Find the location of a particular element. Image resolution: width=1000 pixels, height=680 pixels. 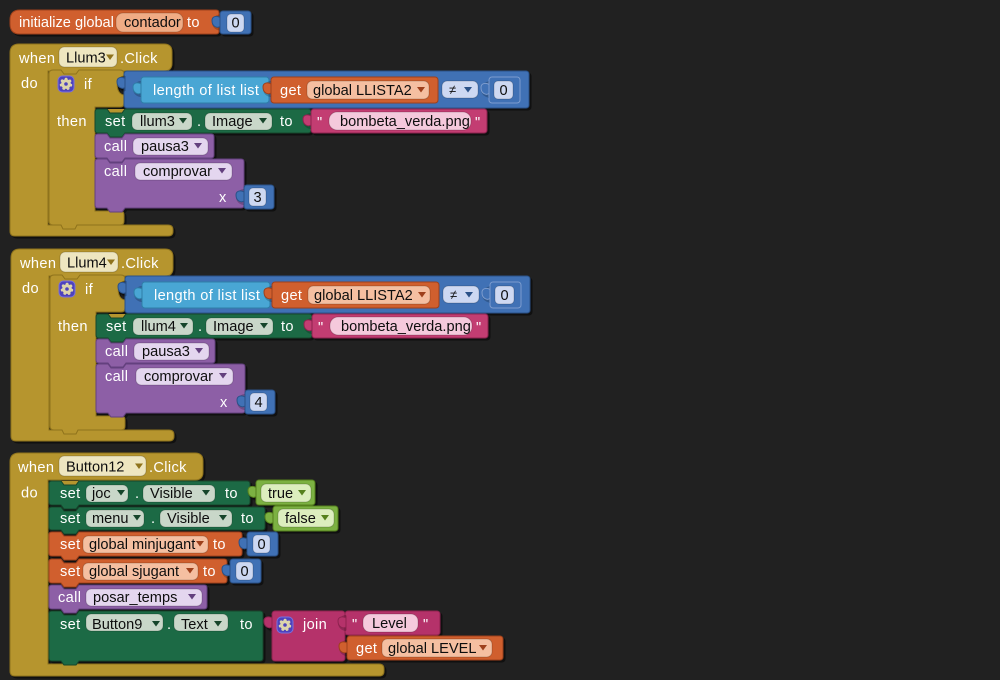

svg-text: contador is located at coordinates (152, 23).